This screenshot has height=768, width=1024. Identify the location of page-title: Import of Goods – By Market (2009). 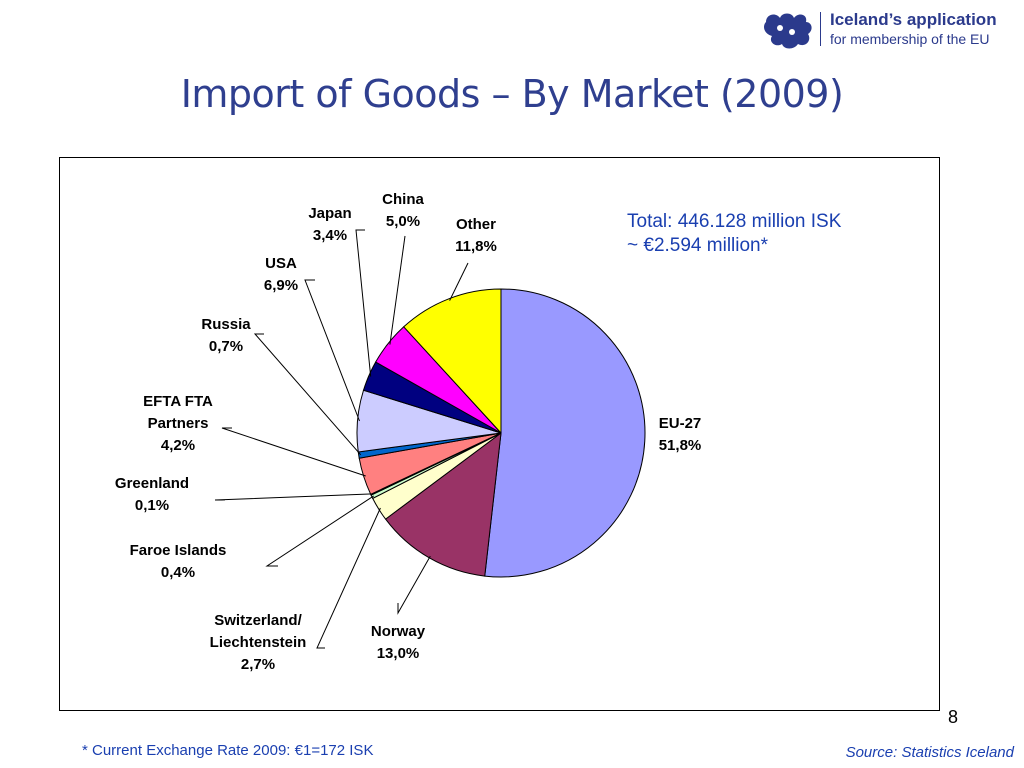
(512, 94).